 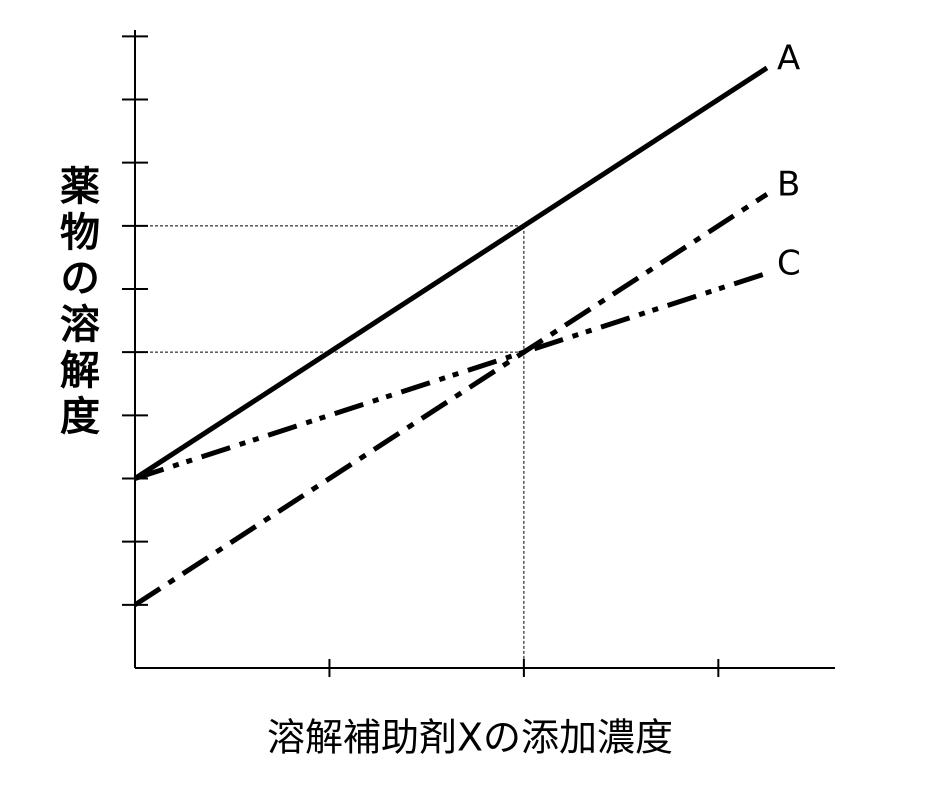 What do you see at coordinates (789, 264) in the screenshot?
I see `series-label: C` at bounding box center [789, 264].